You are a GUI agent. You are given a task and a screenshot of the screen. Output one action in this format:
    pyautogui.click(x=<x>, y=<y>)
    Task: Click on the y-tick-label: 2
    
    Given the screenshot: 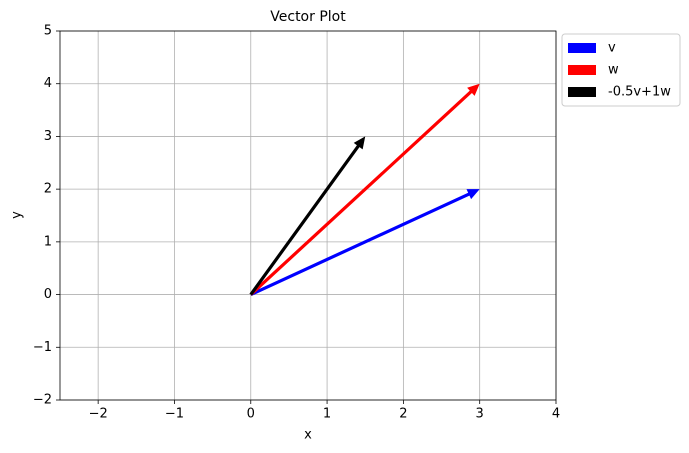 What is the action you would take?
    pyautogui.click(x=48, y=189)
    